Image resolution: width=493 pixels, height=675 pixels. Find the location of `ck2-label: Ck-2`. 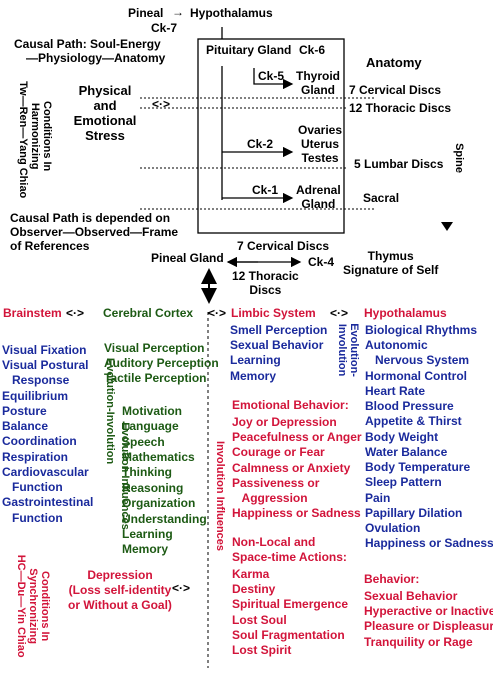

ck2-label: Ck-2 is located at coordinates (260, 144).